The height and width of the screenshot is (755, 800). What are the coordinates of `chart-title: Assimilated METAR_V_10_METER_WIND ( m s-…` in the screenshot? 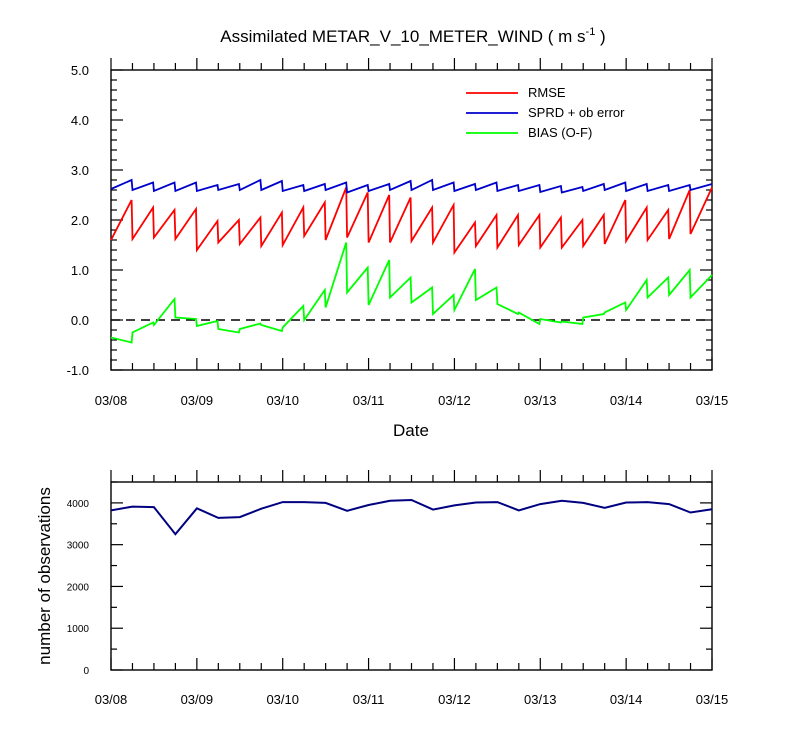 It's located at (412, 36).